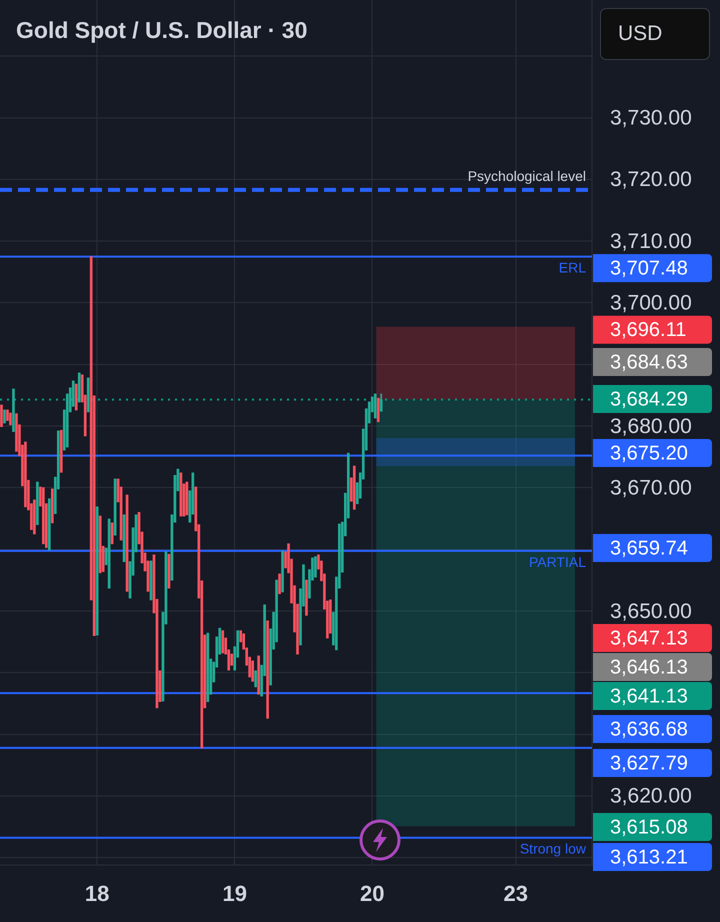  Describe the element at coordinates (649, 363) in the screenshot. I see `text: 3,684.63` at that location.